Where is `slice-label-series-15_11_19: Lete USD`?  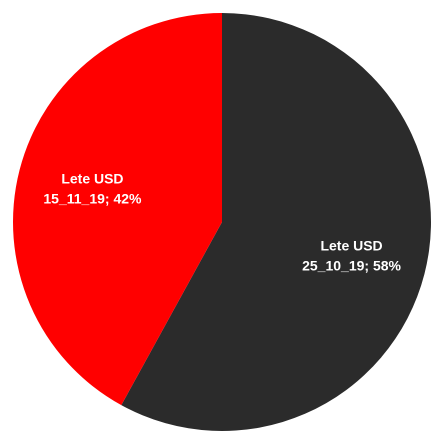 slice-label-series-15_11_19: Lete USD is located at coordinates (92, 179).